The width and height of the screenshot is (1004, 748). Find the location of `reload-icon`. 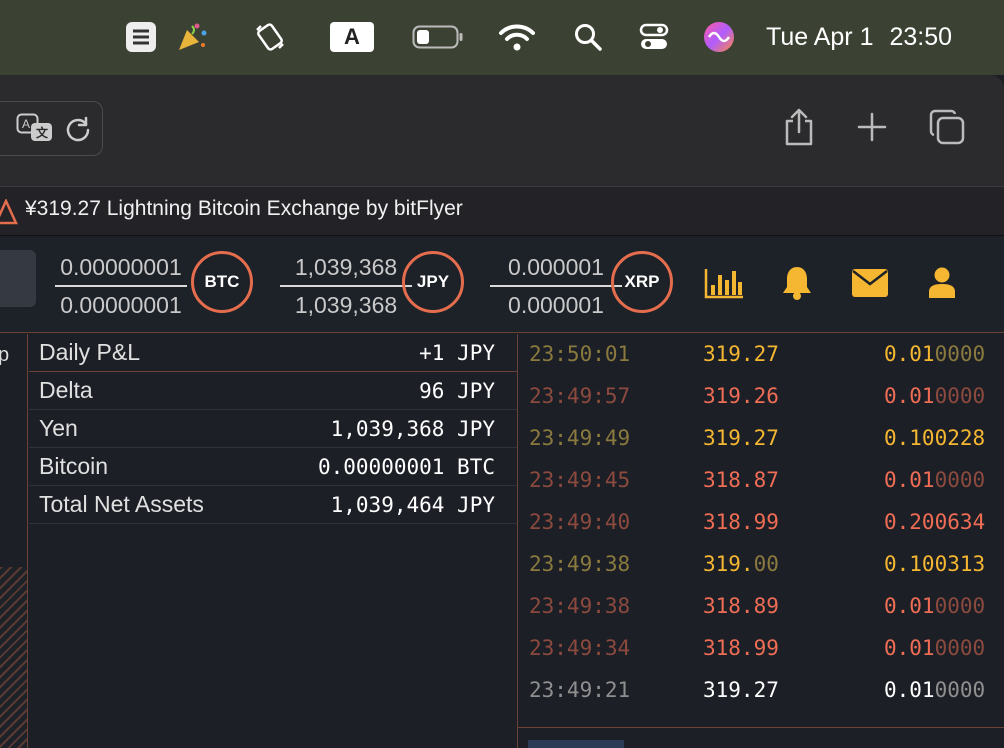

reload-icon is located at coordinates (78, 129).